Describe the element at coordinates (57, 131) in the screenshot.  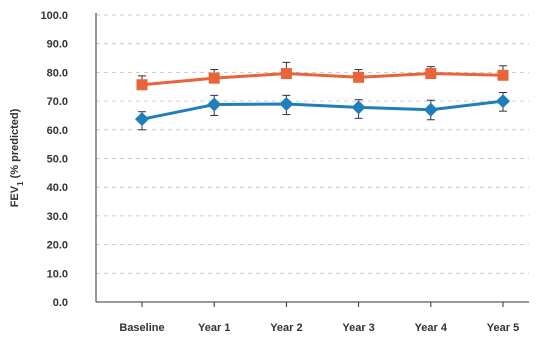
I see `y-tick-label: 60.0` at that location.